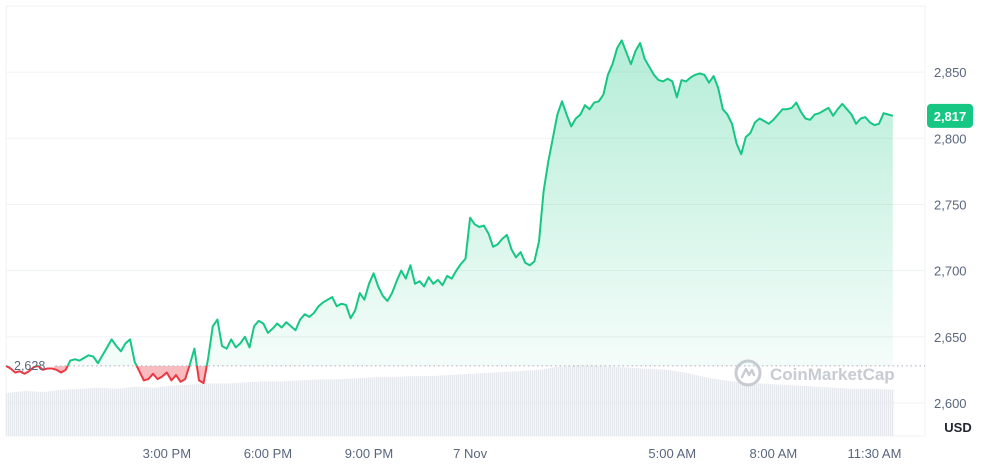 This screenshot has width=985, height=467. What do you see at coordinates (268, 453) in the screenshot?
I see `x-tick-label: 6:00 PM` at bounding box center [268, 453].